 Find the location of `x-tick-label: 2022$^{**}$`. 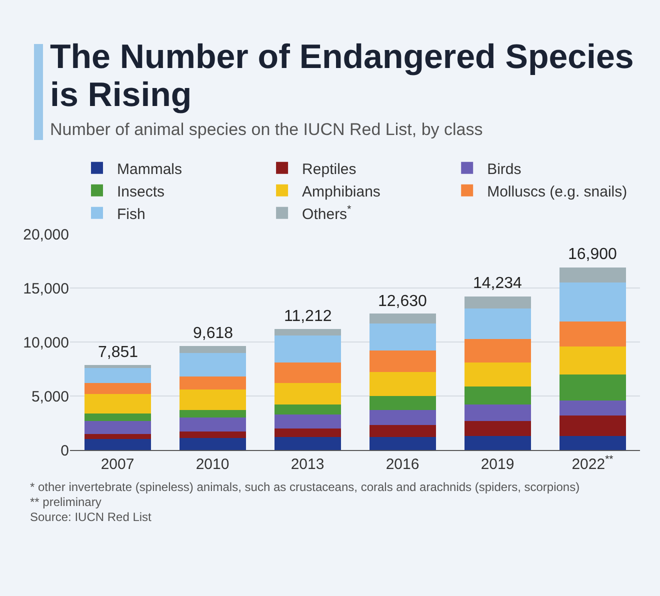

x-tick-label: 2022$^{**}$ is located at coordinates (593, 463).